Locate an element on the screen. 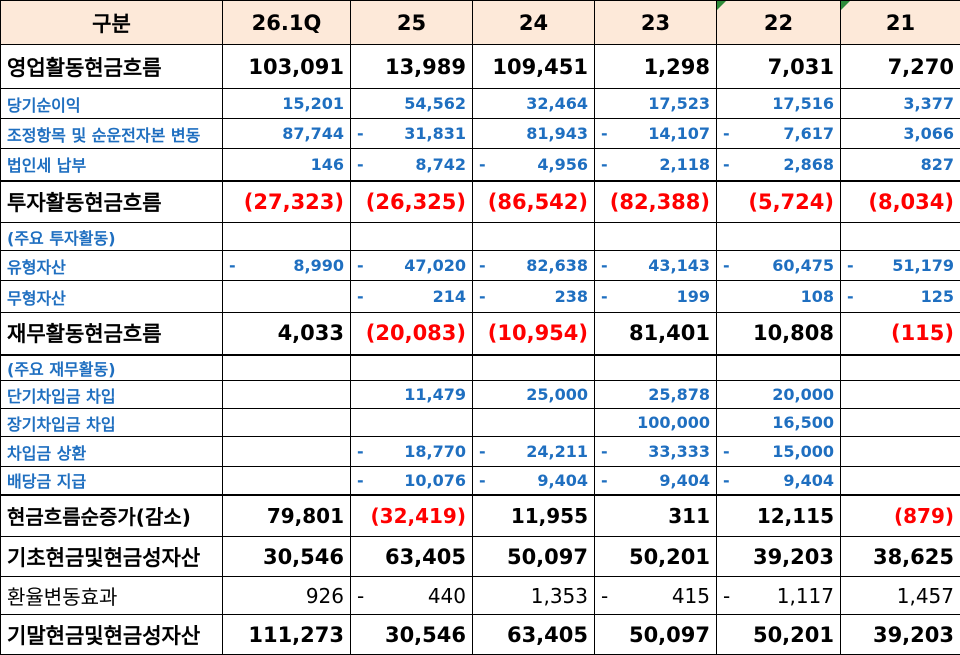 The width and height of the screenshot is (960, 655). value: 51,179 is located at coordinates (923, 265).